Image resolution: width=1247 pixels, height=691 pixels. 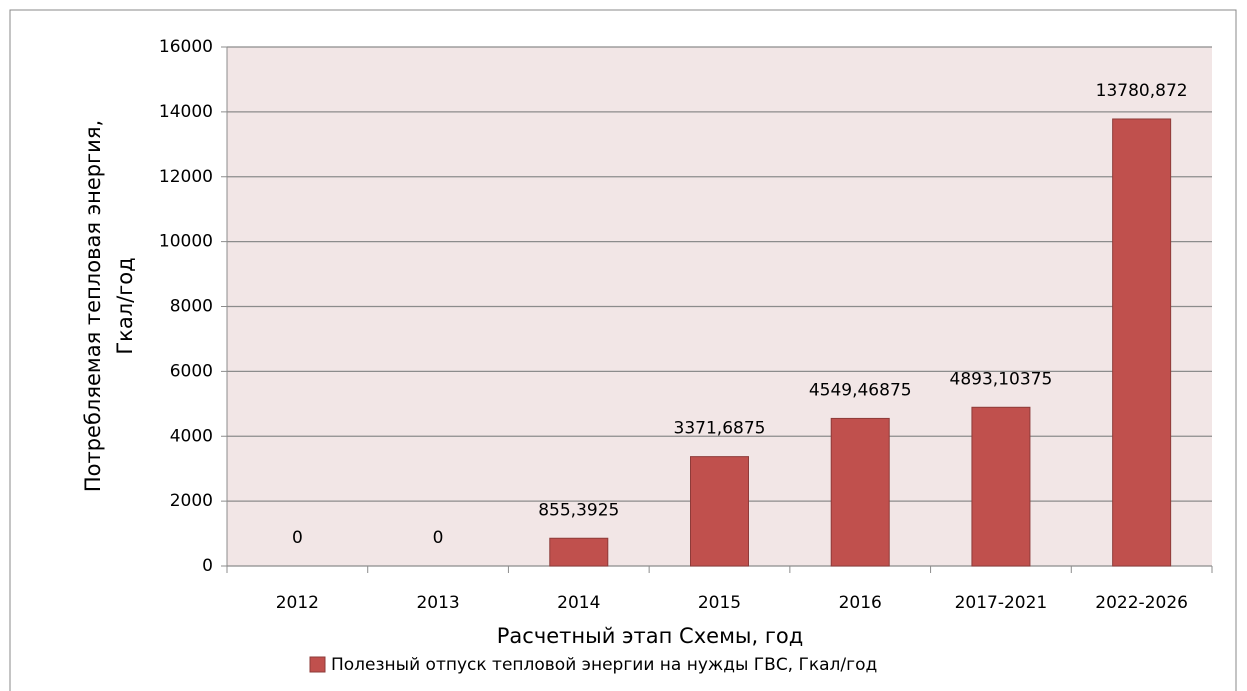 I want to click on y-axis-title-line: Гкал/год, so click(x=125, y=305).